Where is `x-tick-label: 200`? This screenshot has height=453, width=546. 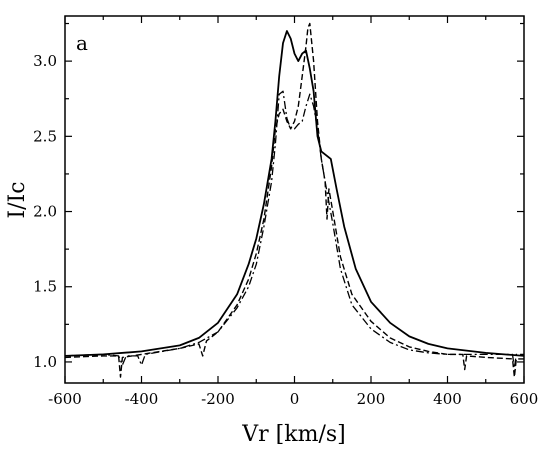 x-tick-label: 200 is located at coordinates (371, 399).